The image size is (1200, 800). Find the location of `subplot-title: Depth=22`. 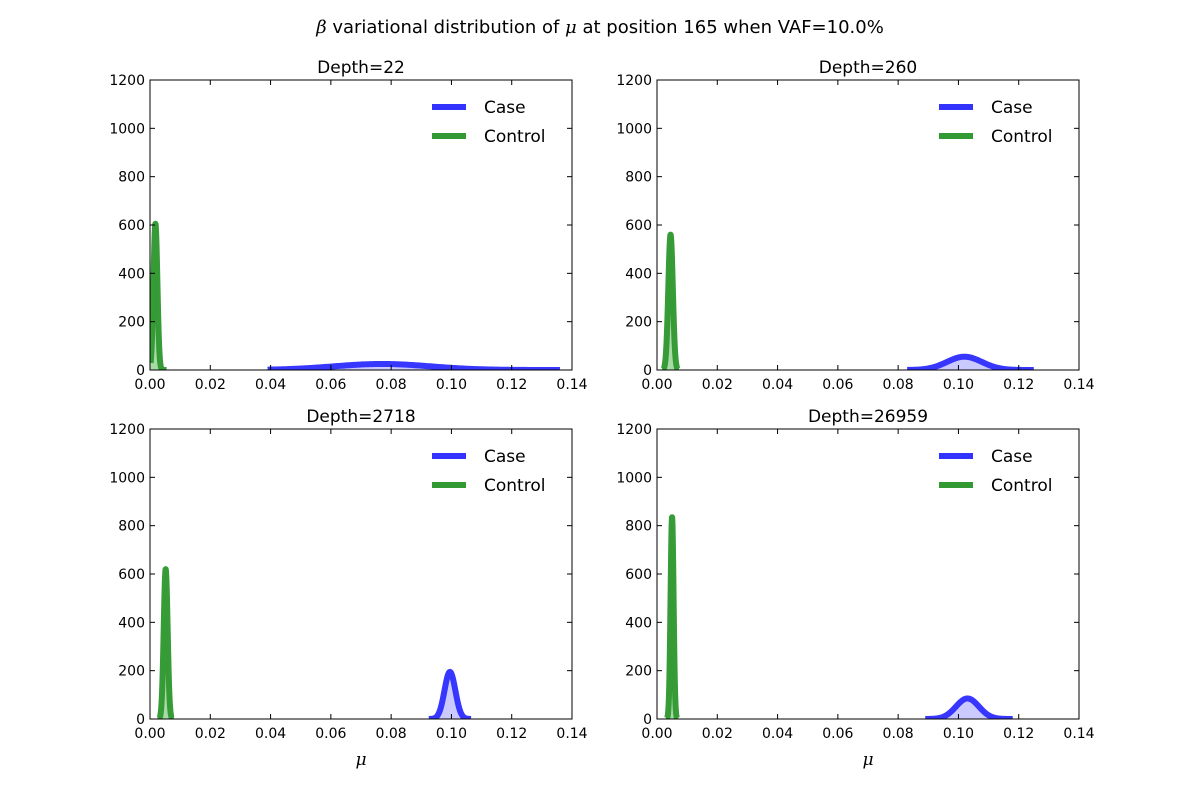

subplot-title: Depth=22 is located at coordinates (361, 68).